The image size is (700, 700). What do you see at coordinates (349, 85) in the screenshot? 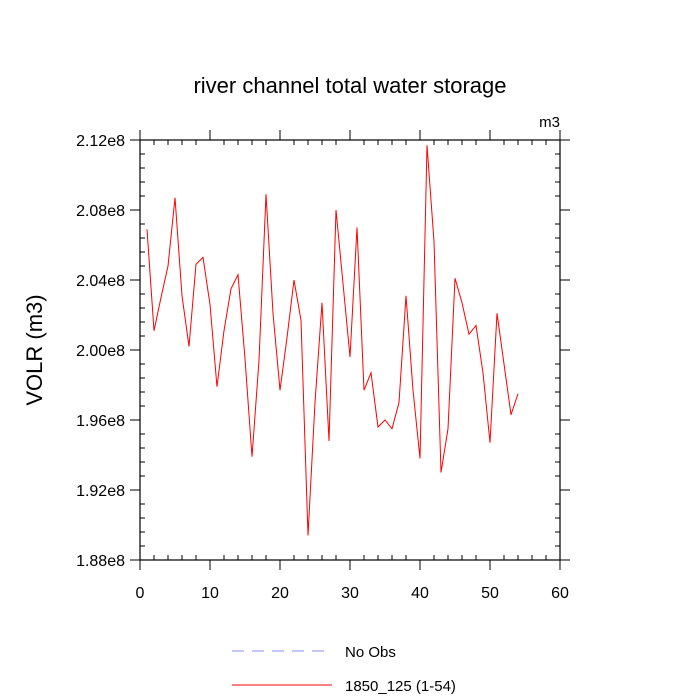
I see `chart-title: river channel total water storage` at bounding box center [349, 85].